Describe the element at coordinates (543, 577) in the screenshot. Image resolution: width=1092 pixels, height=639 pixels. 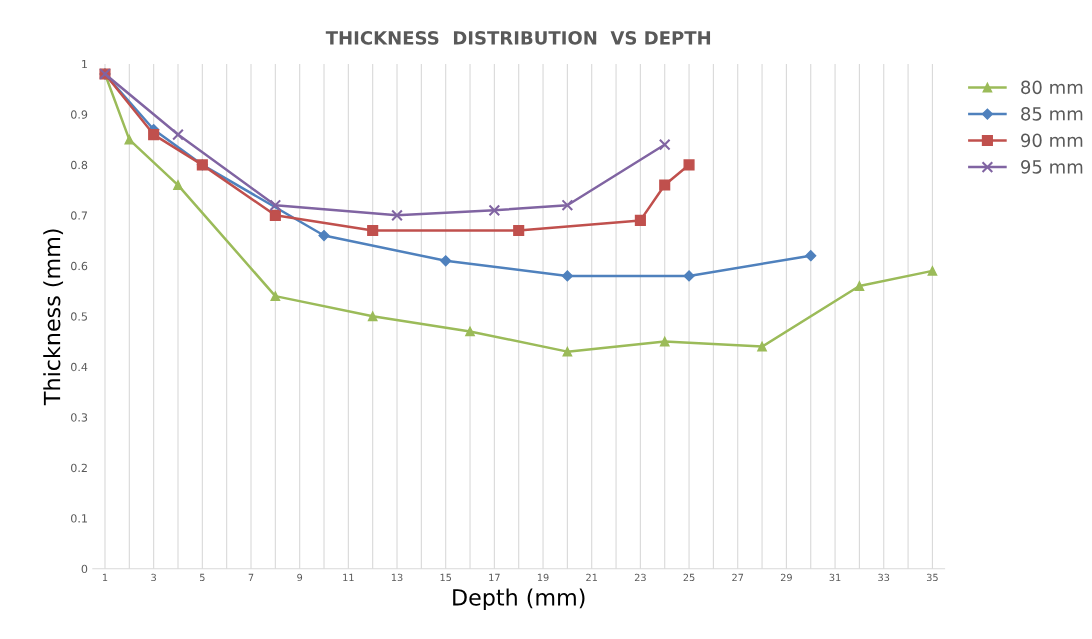
I see `x-tick-label: 19` at that location.